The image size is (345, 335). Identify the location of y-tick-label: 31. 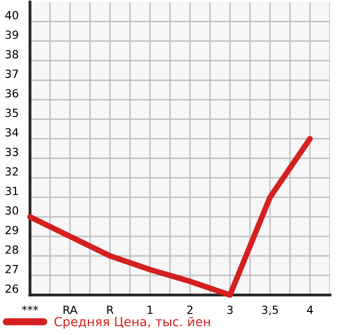
(12, 191).